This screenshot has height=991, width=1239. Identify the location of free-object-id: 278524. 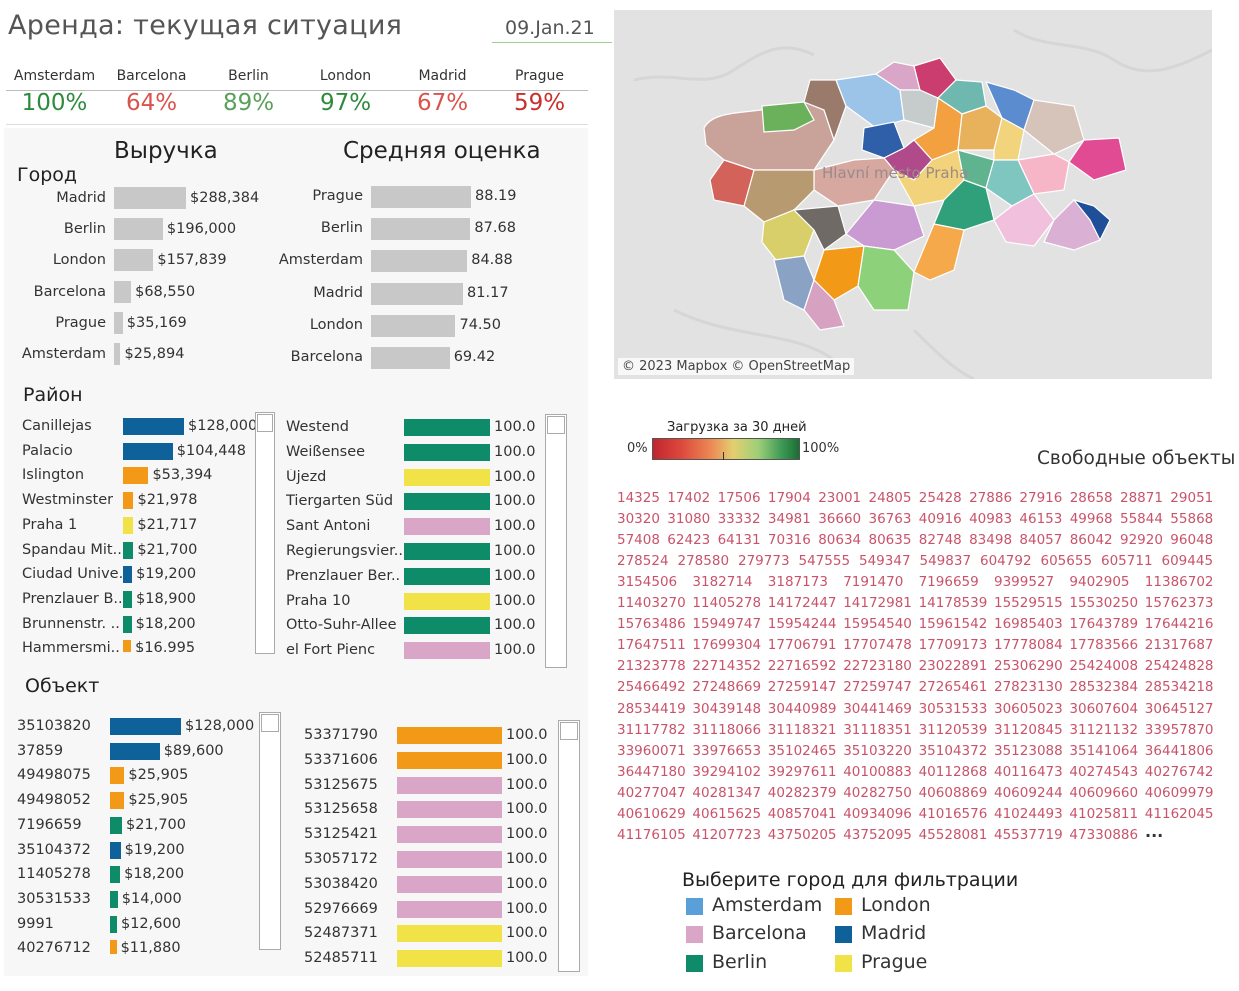
(643, 561).